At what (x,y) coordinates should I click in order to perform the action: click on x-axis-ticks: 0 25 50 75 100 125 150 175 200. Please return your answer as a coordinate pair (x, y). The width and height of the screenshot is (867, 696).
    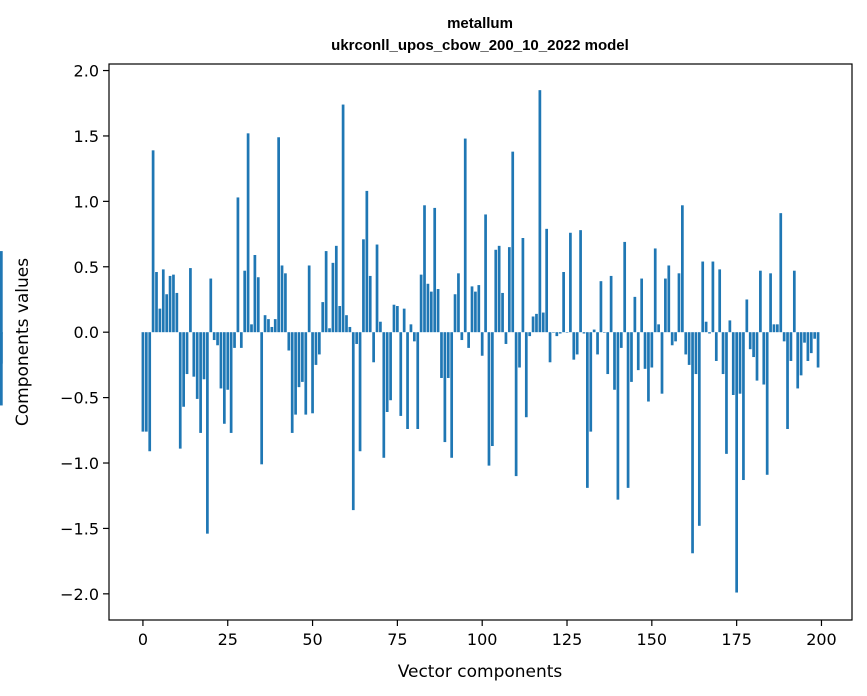
    Looking at the image, I should click on (487, 634).